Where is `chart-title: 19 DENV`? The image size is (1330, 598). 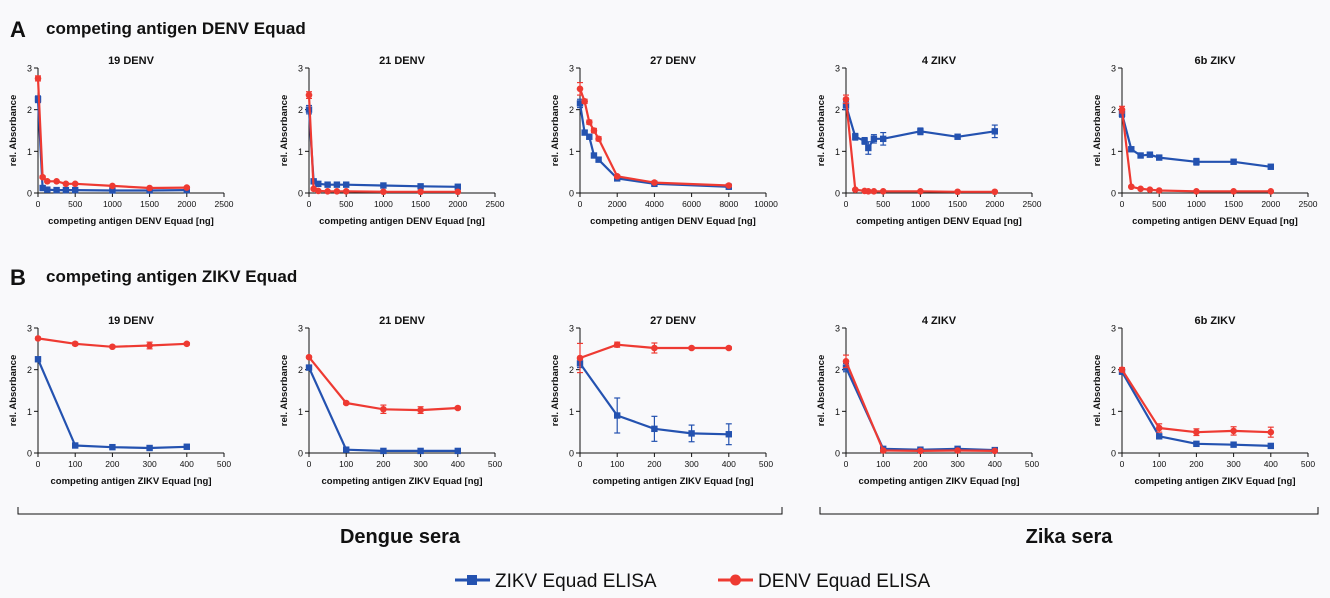 chart-title: 19 DENV is located at coordinates (131, 61).